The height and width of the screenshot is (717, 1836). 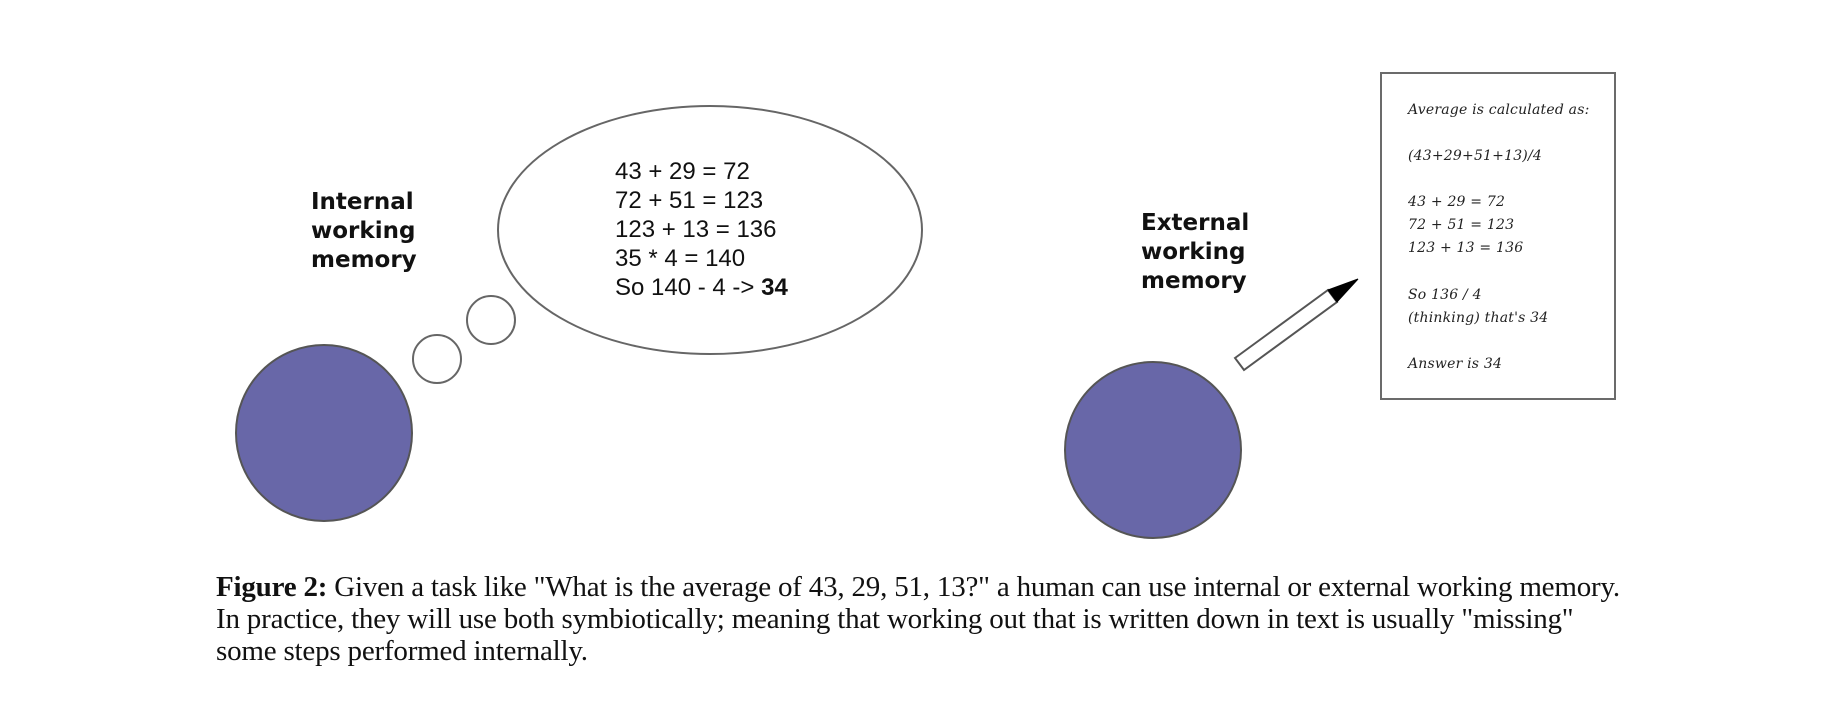 I want to click on thought-line-final: So 140 - 4 -> 34, so click(x=701, y=287).